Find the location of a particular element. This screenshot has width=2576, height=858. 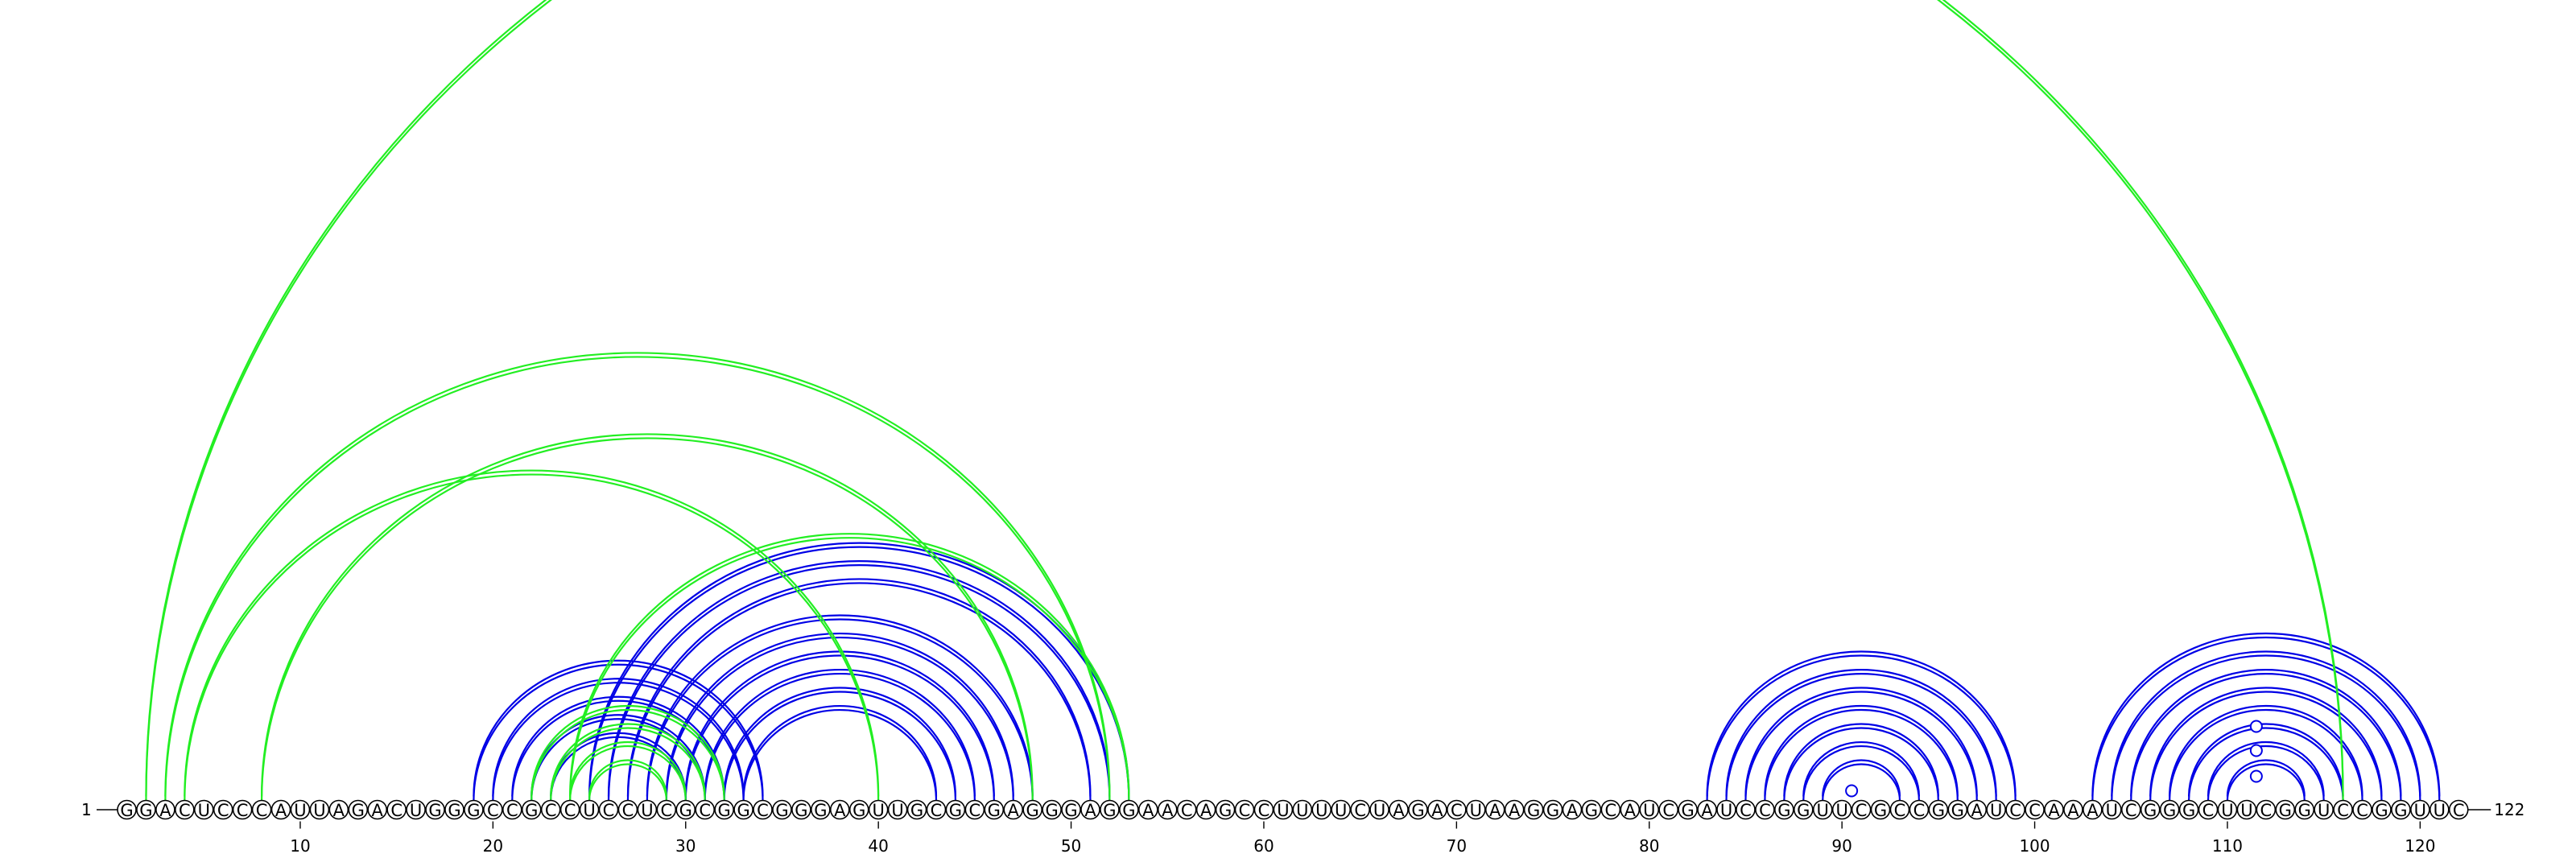

tick-label: 40 is located at coordinates (878, 846).